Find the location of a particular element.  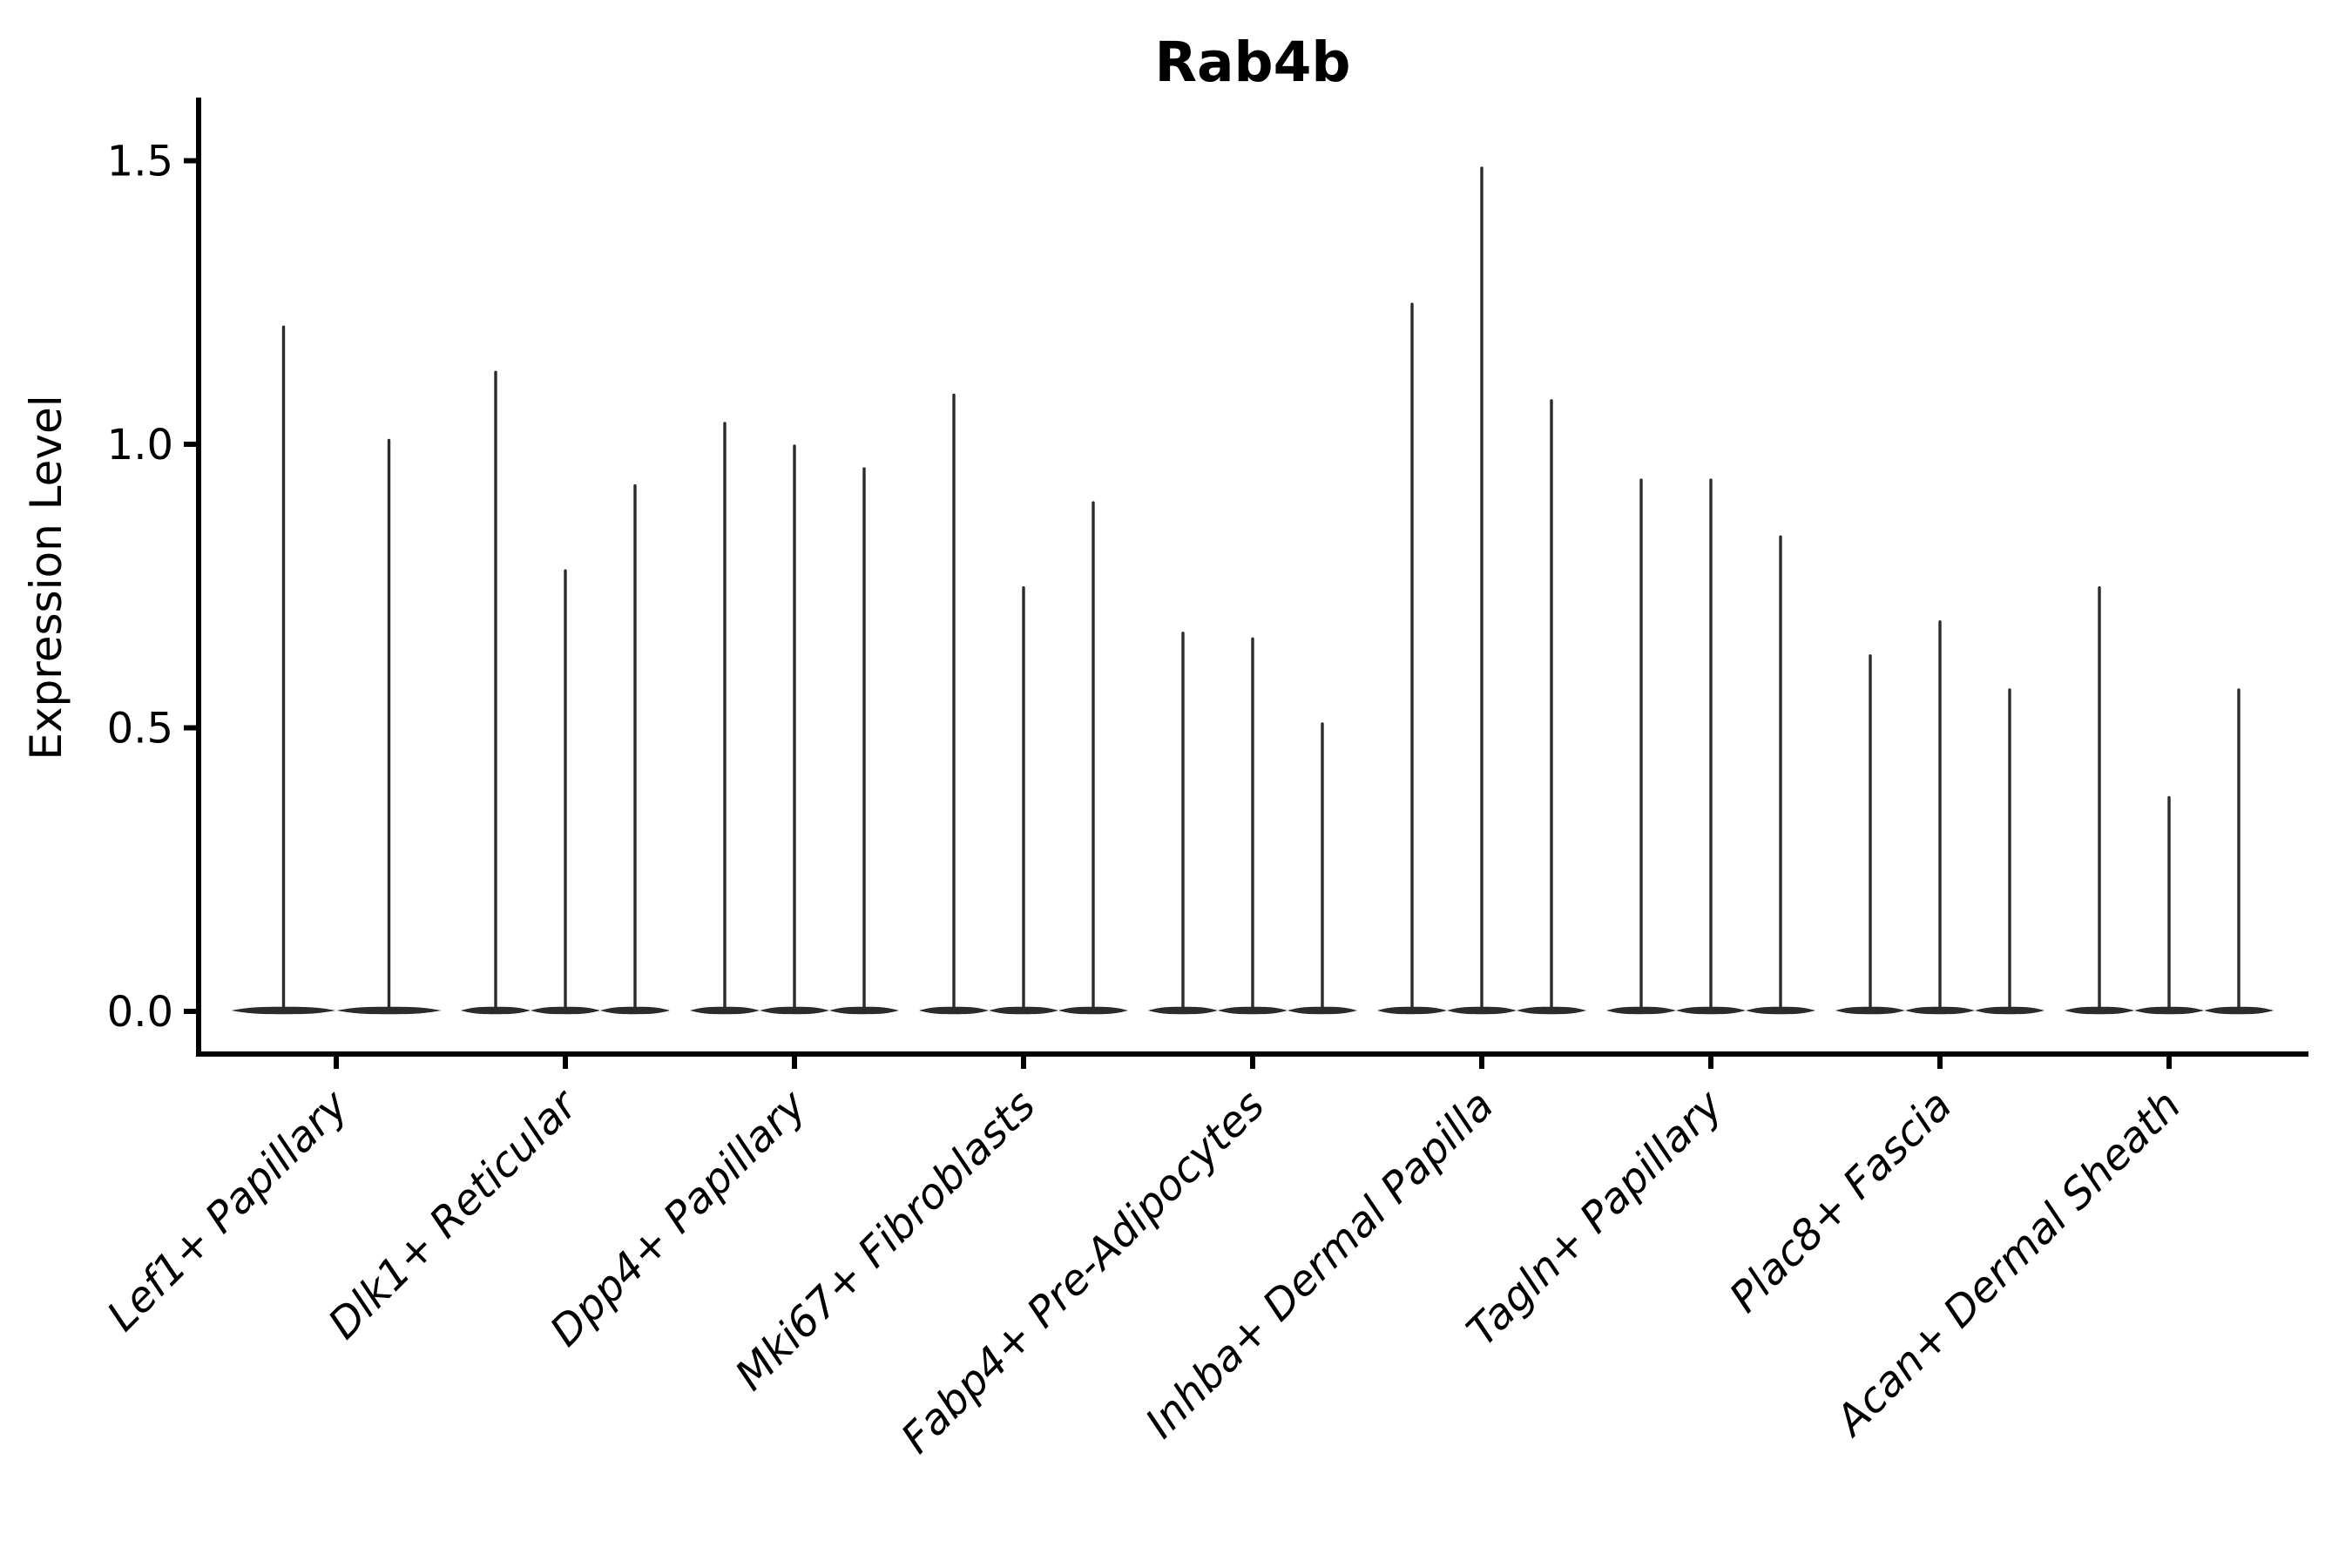

x-tick-label: Lef1+ Papillary is located at coordinates (228, 1211).